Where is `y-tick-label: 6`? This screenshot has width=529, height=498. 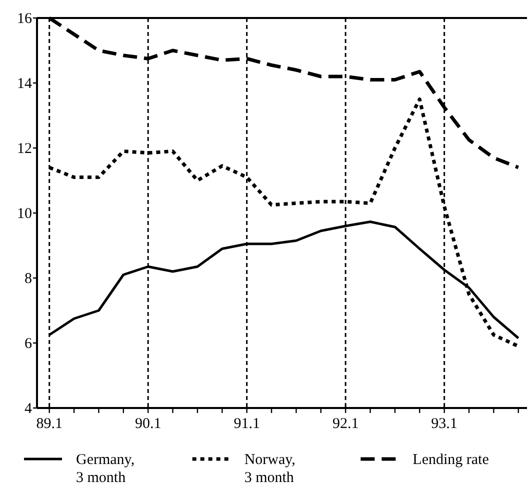 y-tick-label: 6 is located at coordinates (28, 344).